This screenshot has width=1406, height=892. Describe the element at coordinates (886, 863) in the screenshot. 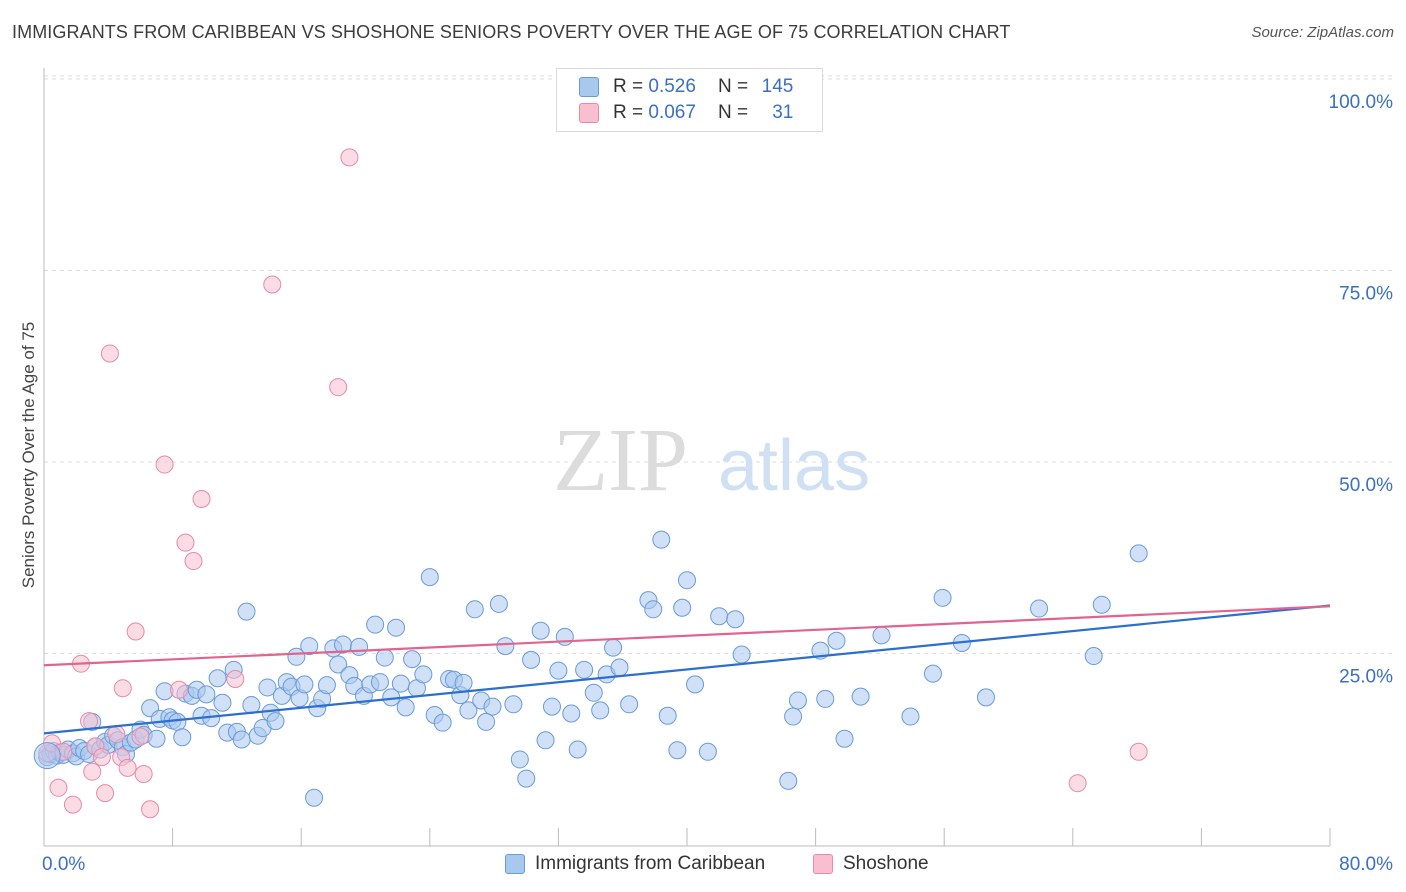

I see `legend-label-shoshone: Shoshone` at that location.